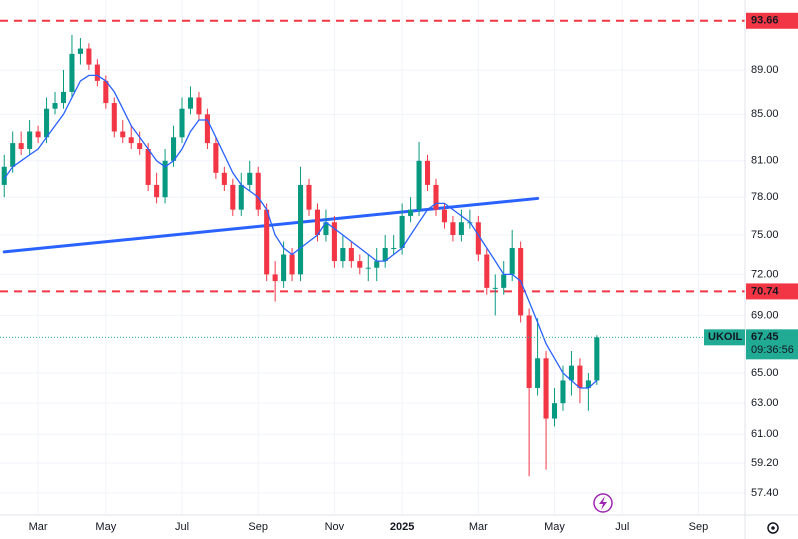  I want to click on y-tick-label: 57.40, so click(765, 493).